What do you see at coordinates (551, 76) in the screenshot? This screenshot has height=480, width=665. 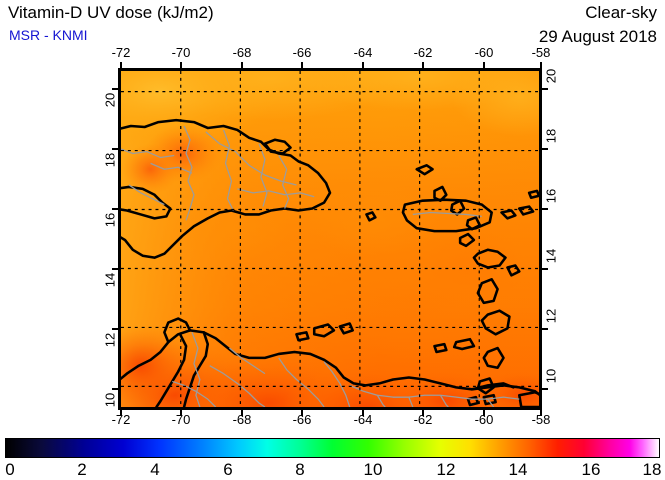 I see `axis-label-right-lat-0: 20` at bounding box center [551, 76].